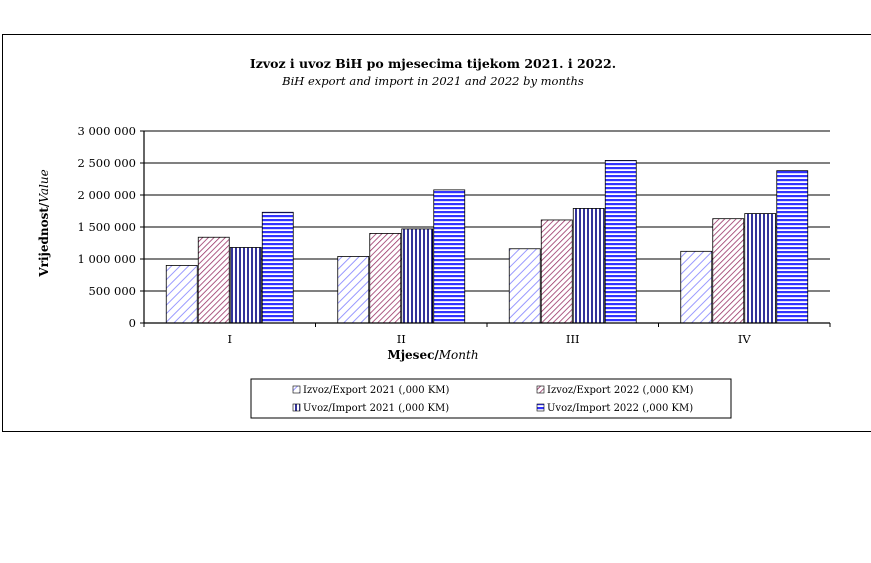 The height and width of the screenshot is (563, 871). What do you see at coordinates (413, 355) in the screenshot?
I see `x-axis-label-bold: Mjesec/` at bounding box center [413, 355].